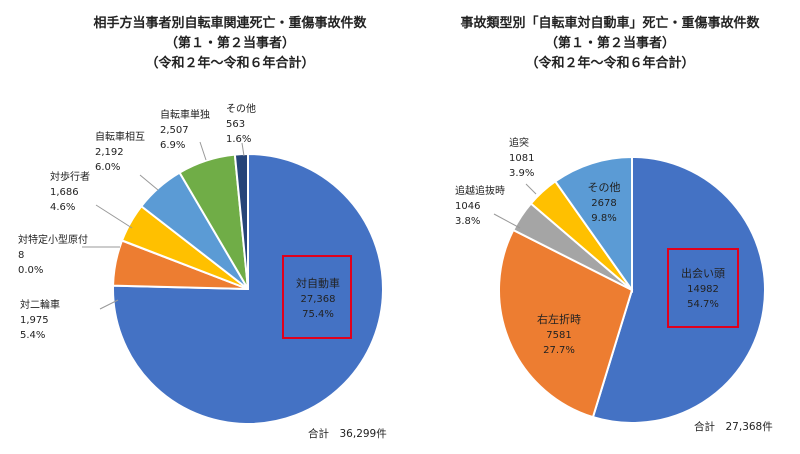  I want to click on slice-value-2-1: 7581, so click(558, 335).